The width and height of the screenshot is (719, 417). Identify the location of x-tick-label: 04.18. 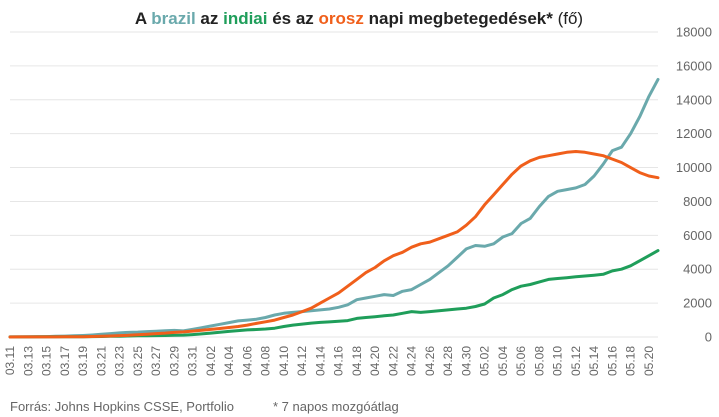
(357, 361).